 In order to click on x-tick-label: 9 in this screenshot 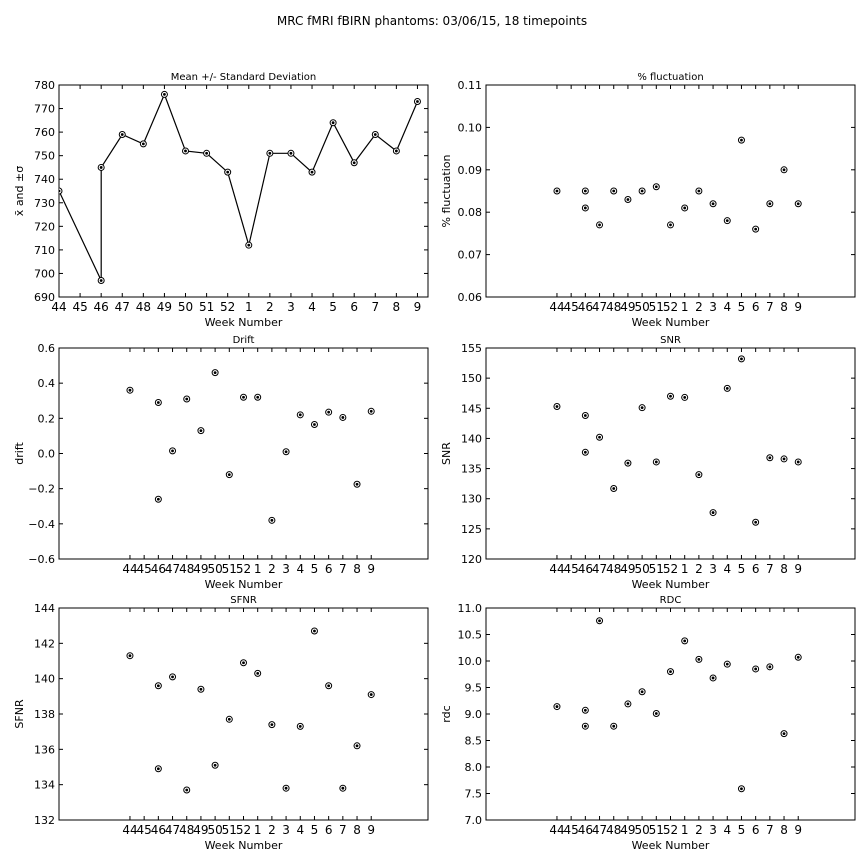, I will do `click(418, 307)`.